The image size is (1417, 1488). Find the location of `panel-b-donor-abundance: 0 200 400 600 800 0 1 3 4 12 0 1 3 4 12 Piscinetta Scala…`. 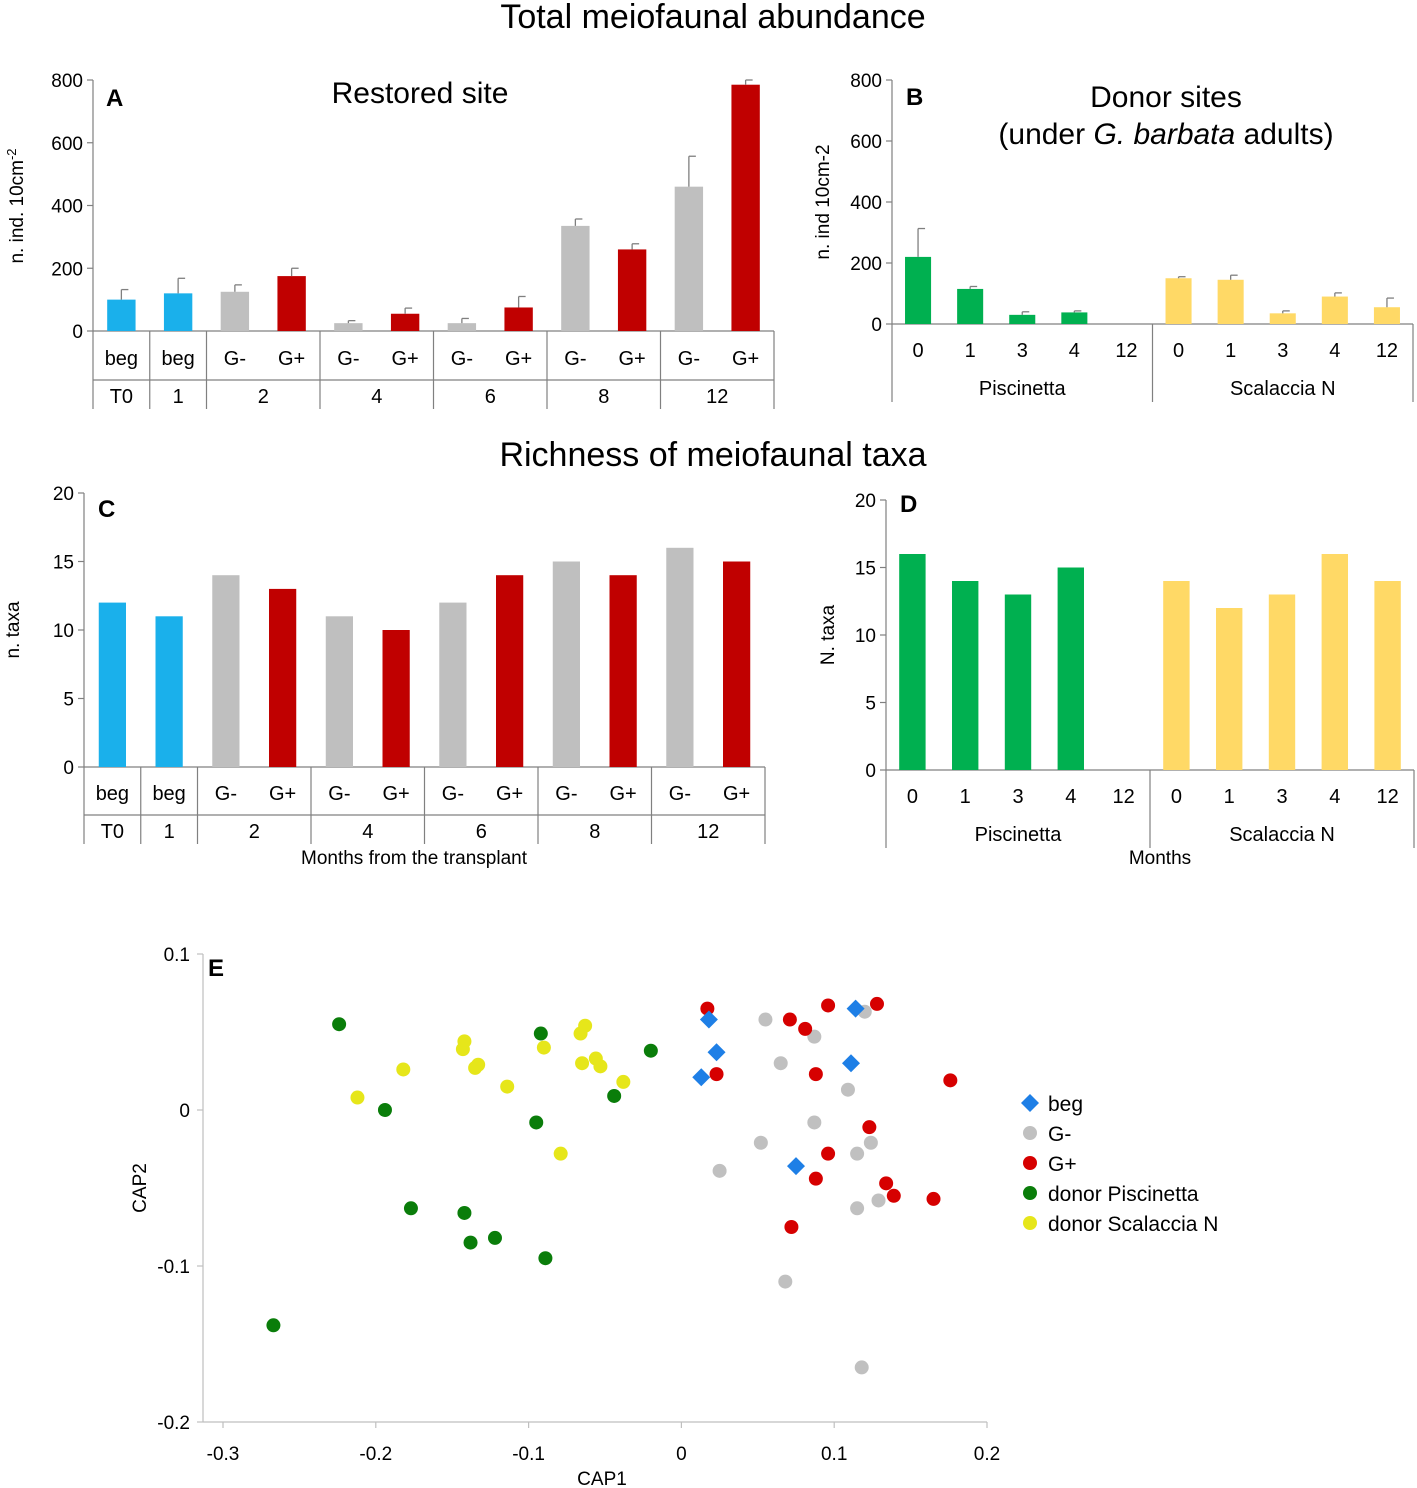

panel-b-donor-abundance: 0 200 400 600 800 0 1 3 4 12 0 1 3 4 12 Piscinetta Scala… is located at coordinates (1113, 236).